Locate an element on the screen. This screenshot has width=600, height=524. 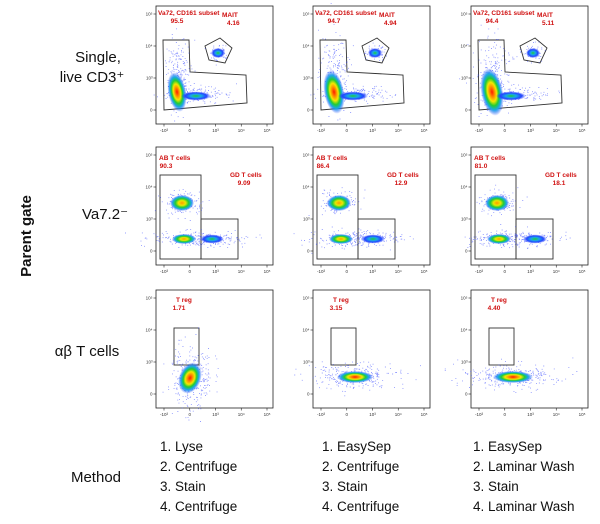
gate-value-gd-t-cells: 9.09 is located at coordinates (244, 183).